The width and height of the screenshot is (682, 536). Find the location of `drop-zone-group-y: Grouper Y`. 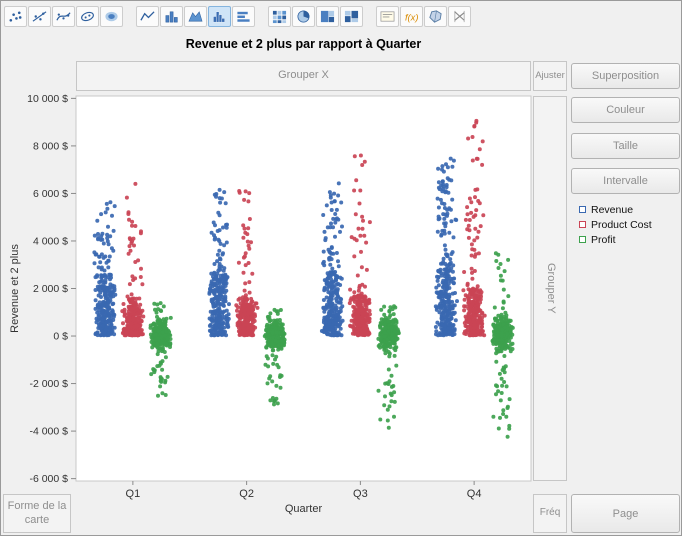

drop-zone-group-y: Grouper Y is located at coordinates (550, 288).